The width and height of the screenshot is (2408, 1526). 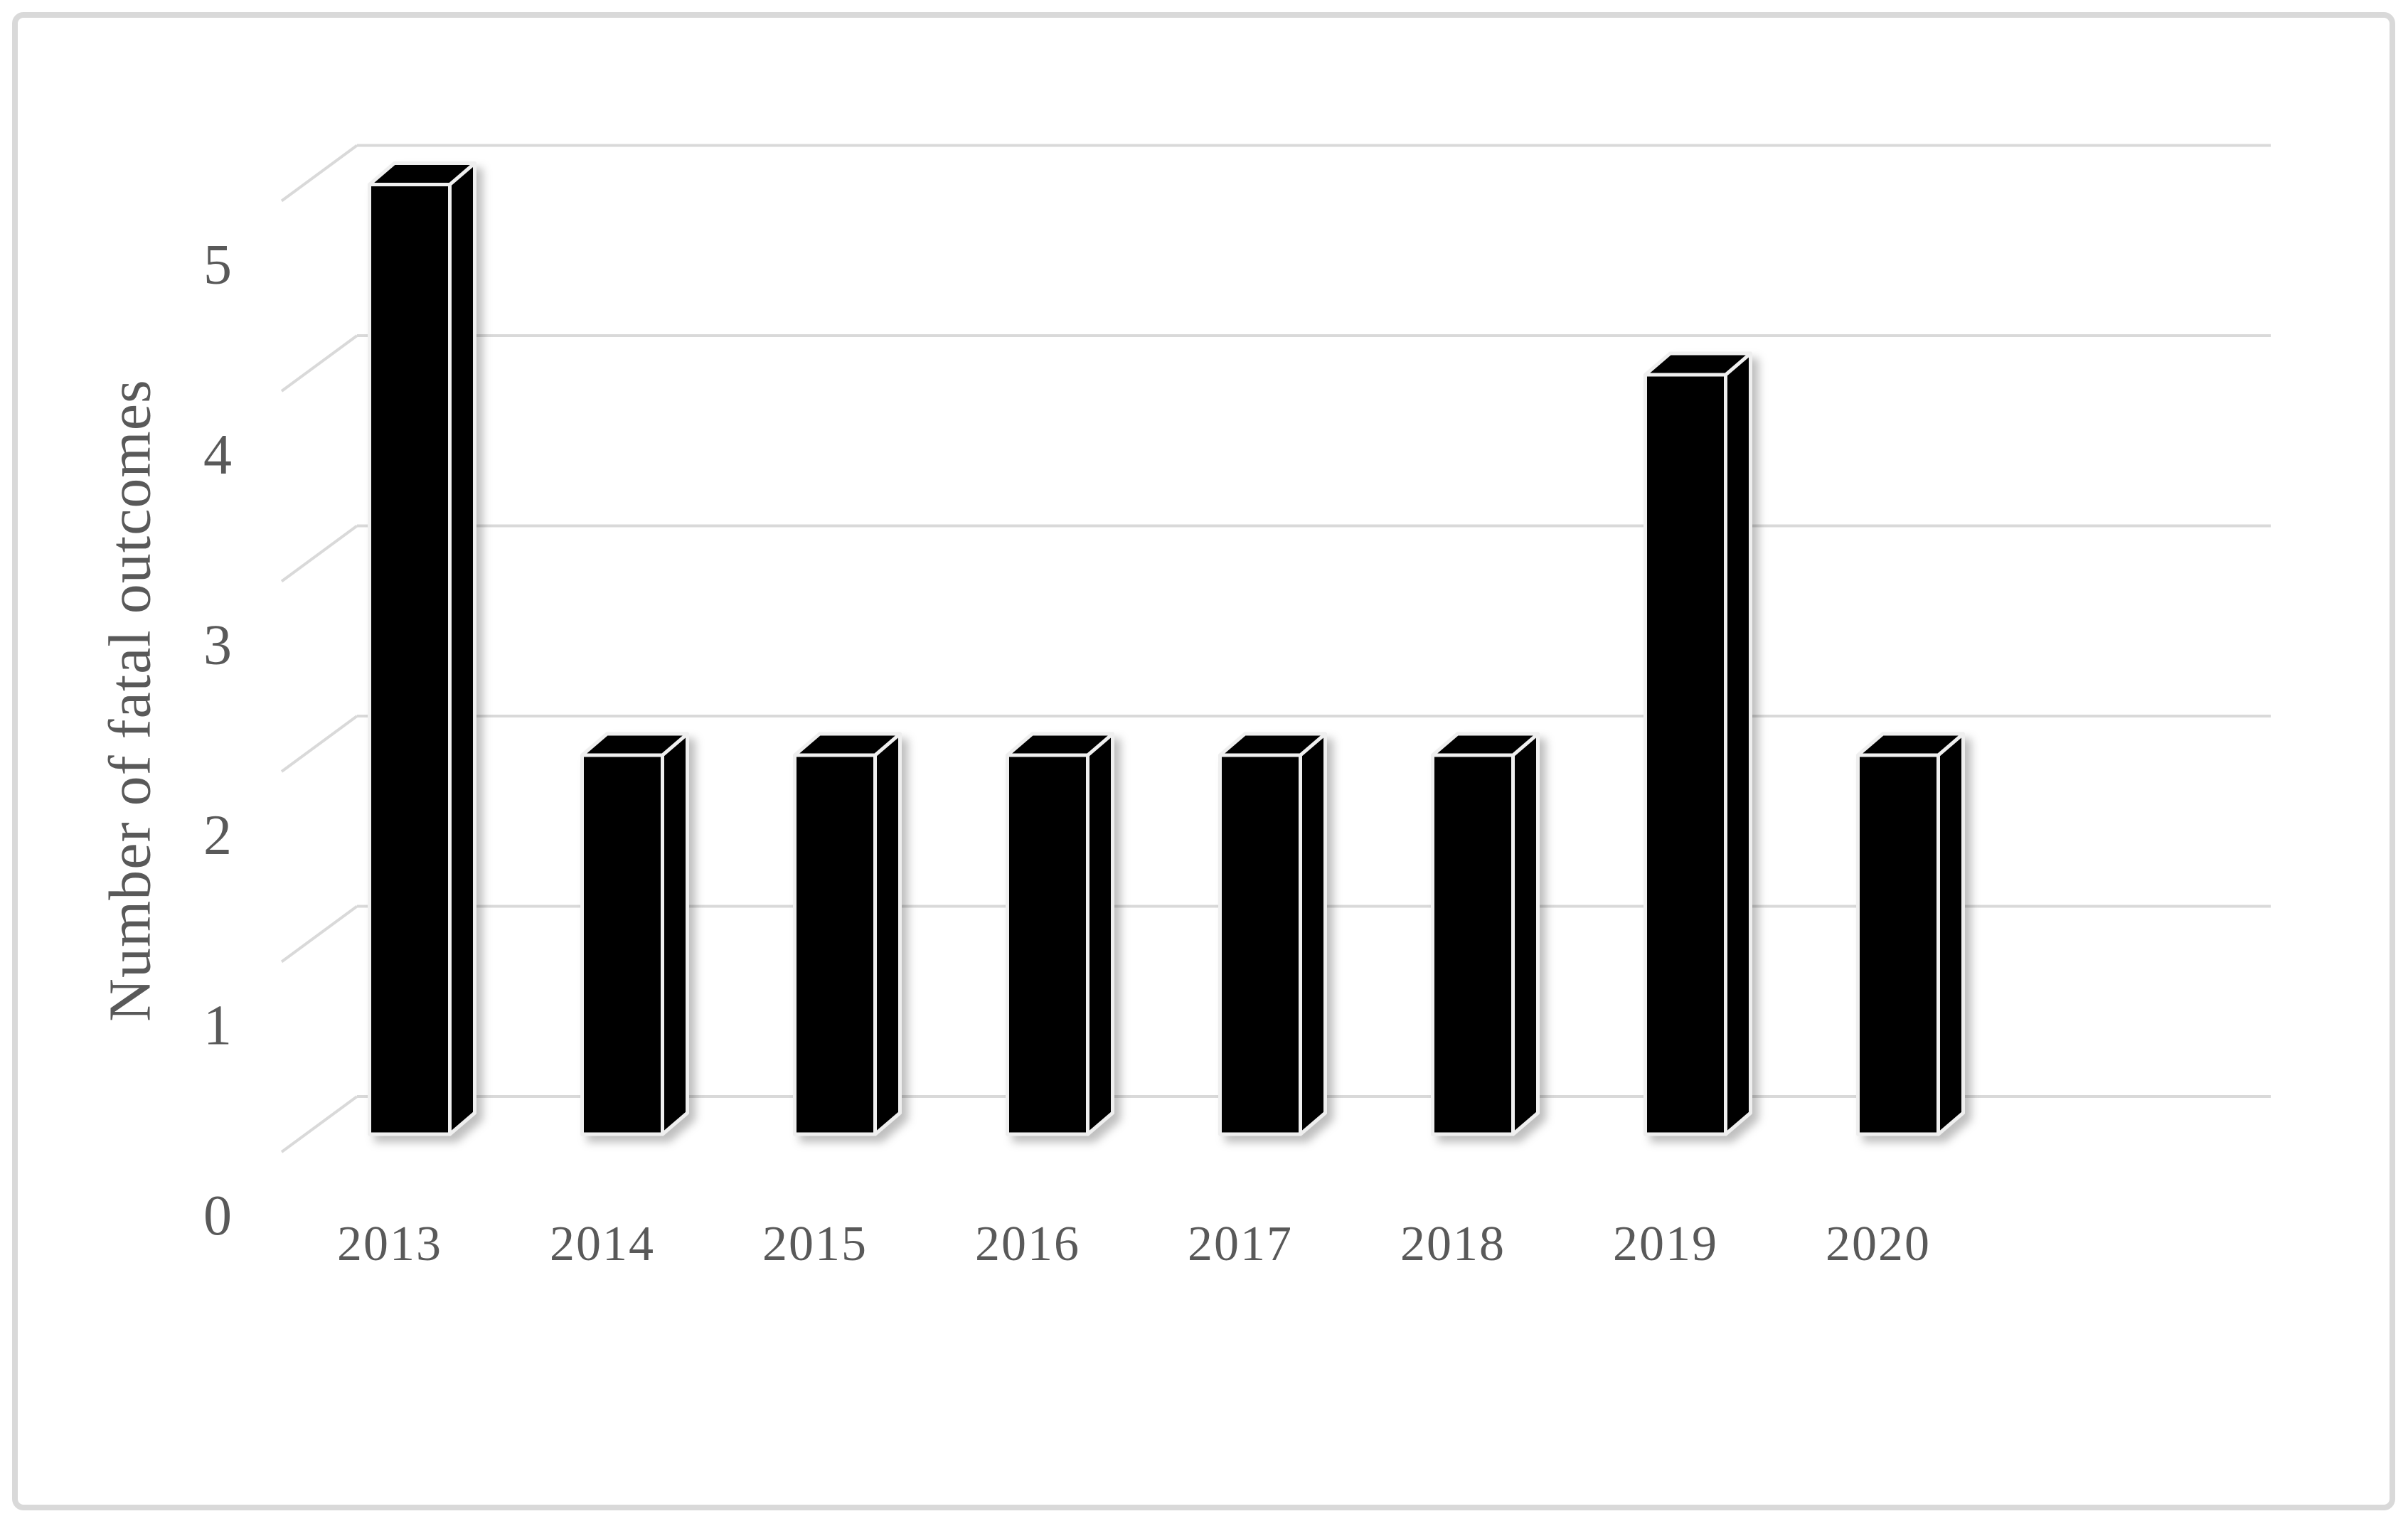 What do you see at coordinates (815, 1244) in the screenshot?
I see `x-tick-label: 2015` at bounding box center [815, 1244].